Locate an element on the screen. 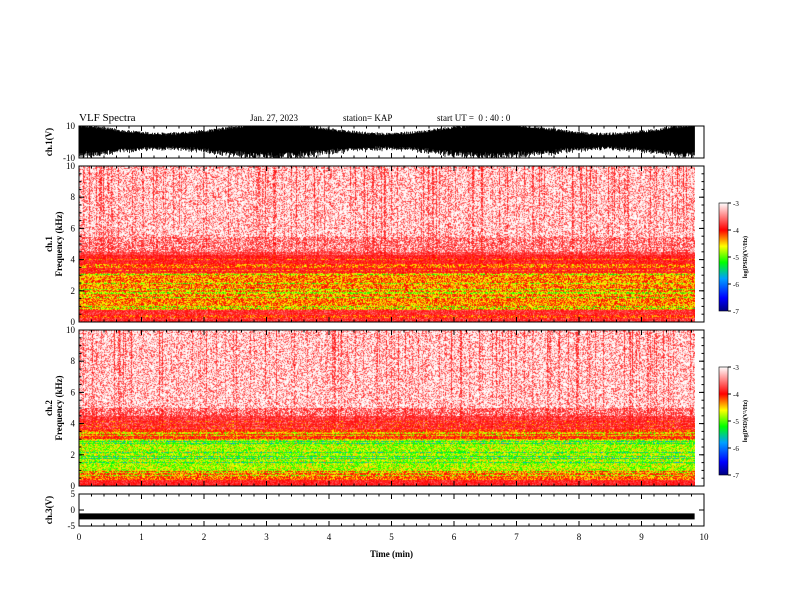 This screenshot has width=792, height=612. x-axis-label: Time (min) is located at coordinates (391, 554).